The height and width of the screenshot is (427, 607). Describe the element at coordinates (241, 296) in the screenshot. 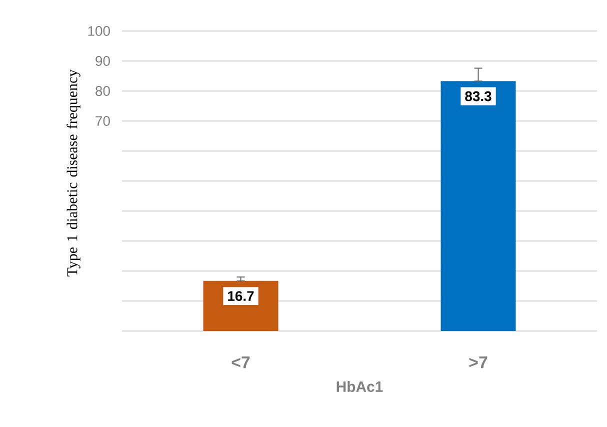

I see `data-label: 16.7` at that location.